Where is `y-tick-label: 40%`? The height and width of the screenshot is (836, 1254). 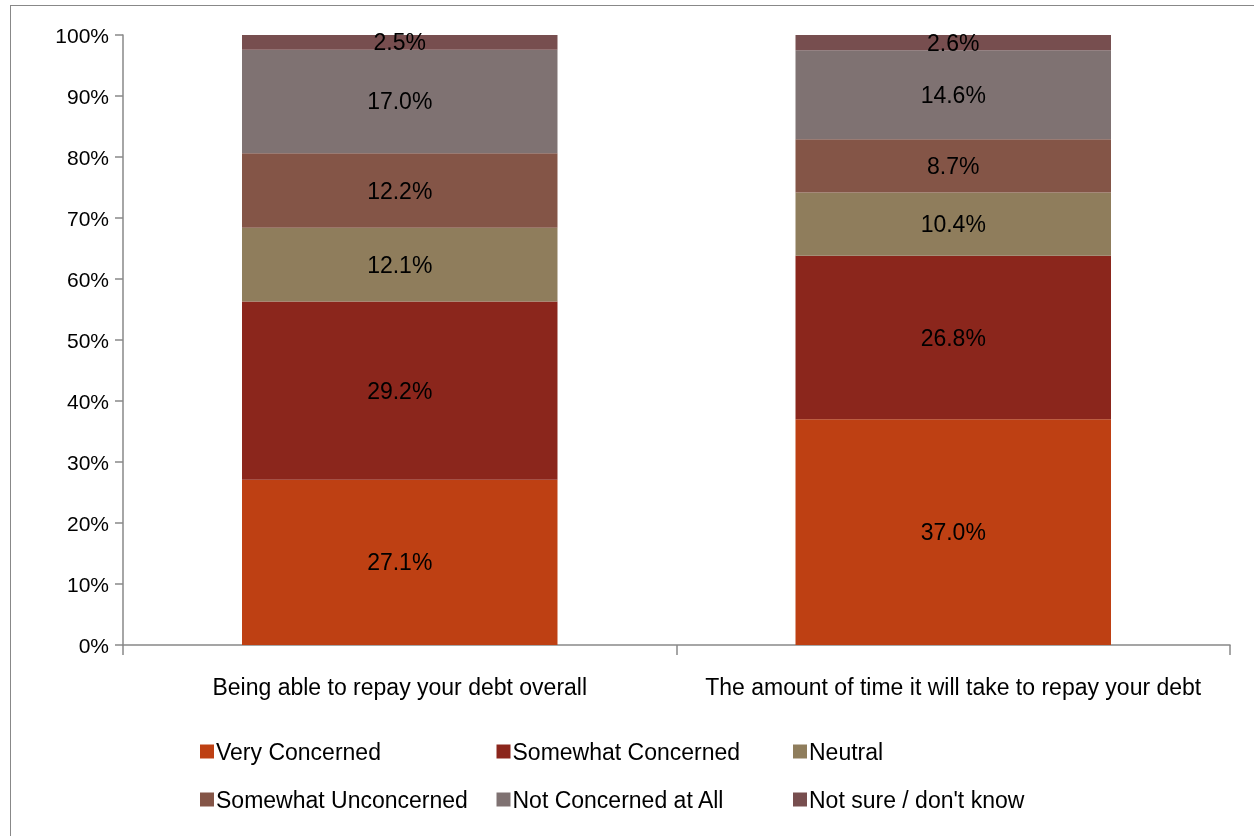
y-tick-label: 40% is located at coordinates (87, 401).